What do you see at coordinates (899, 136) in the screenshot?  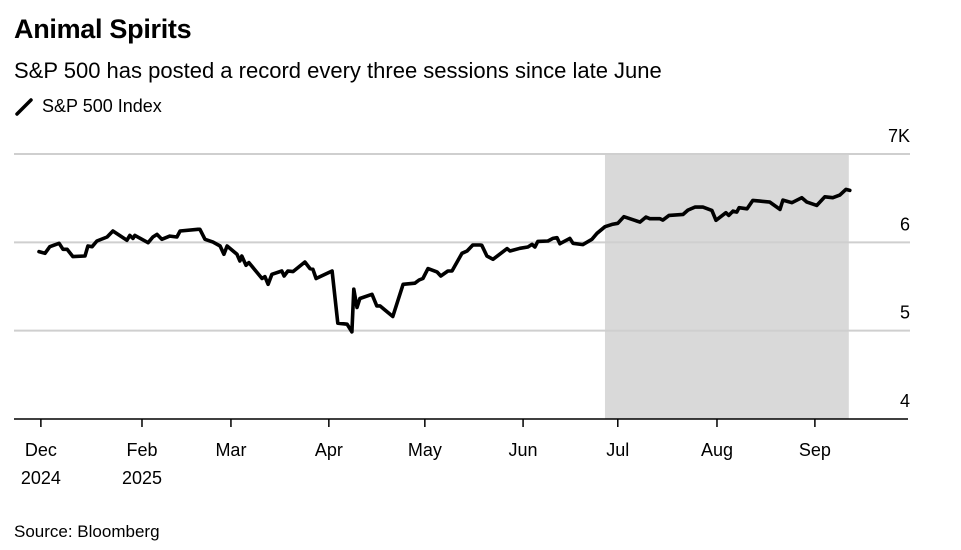 I see `y-tick-label: 7K` at bounding box center [899, 136].